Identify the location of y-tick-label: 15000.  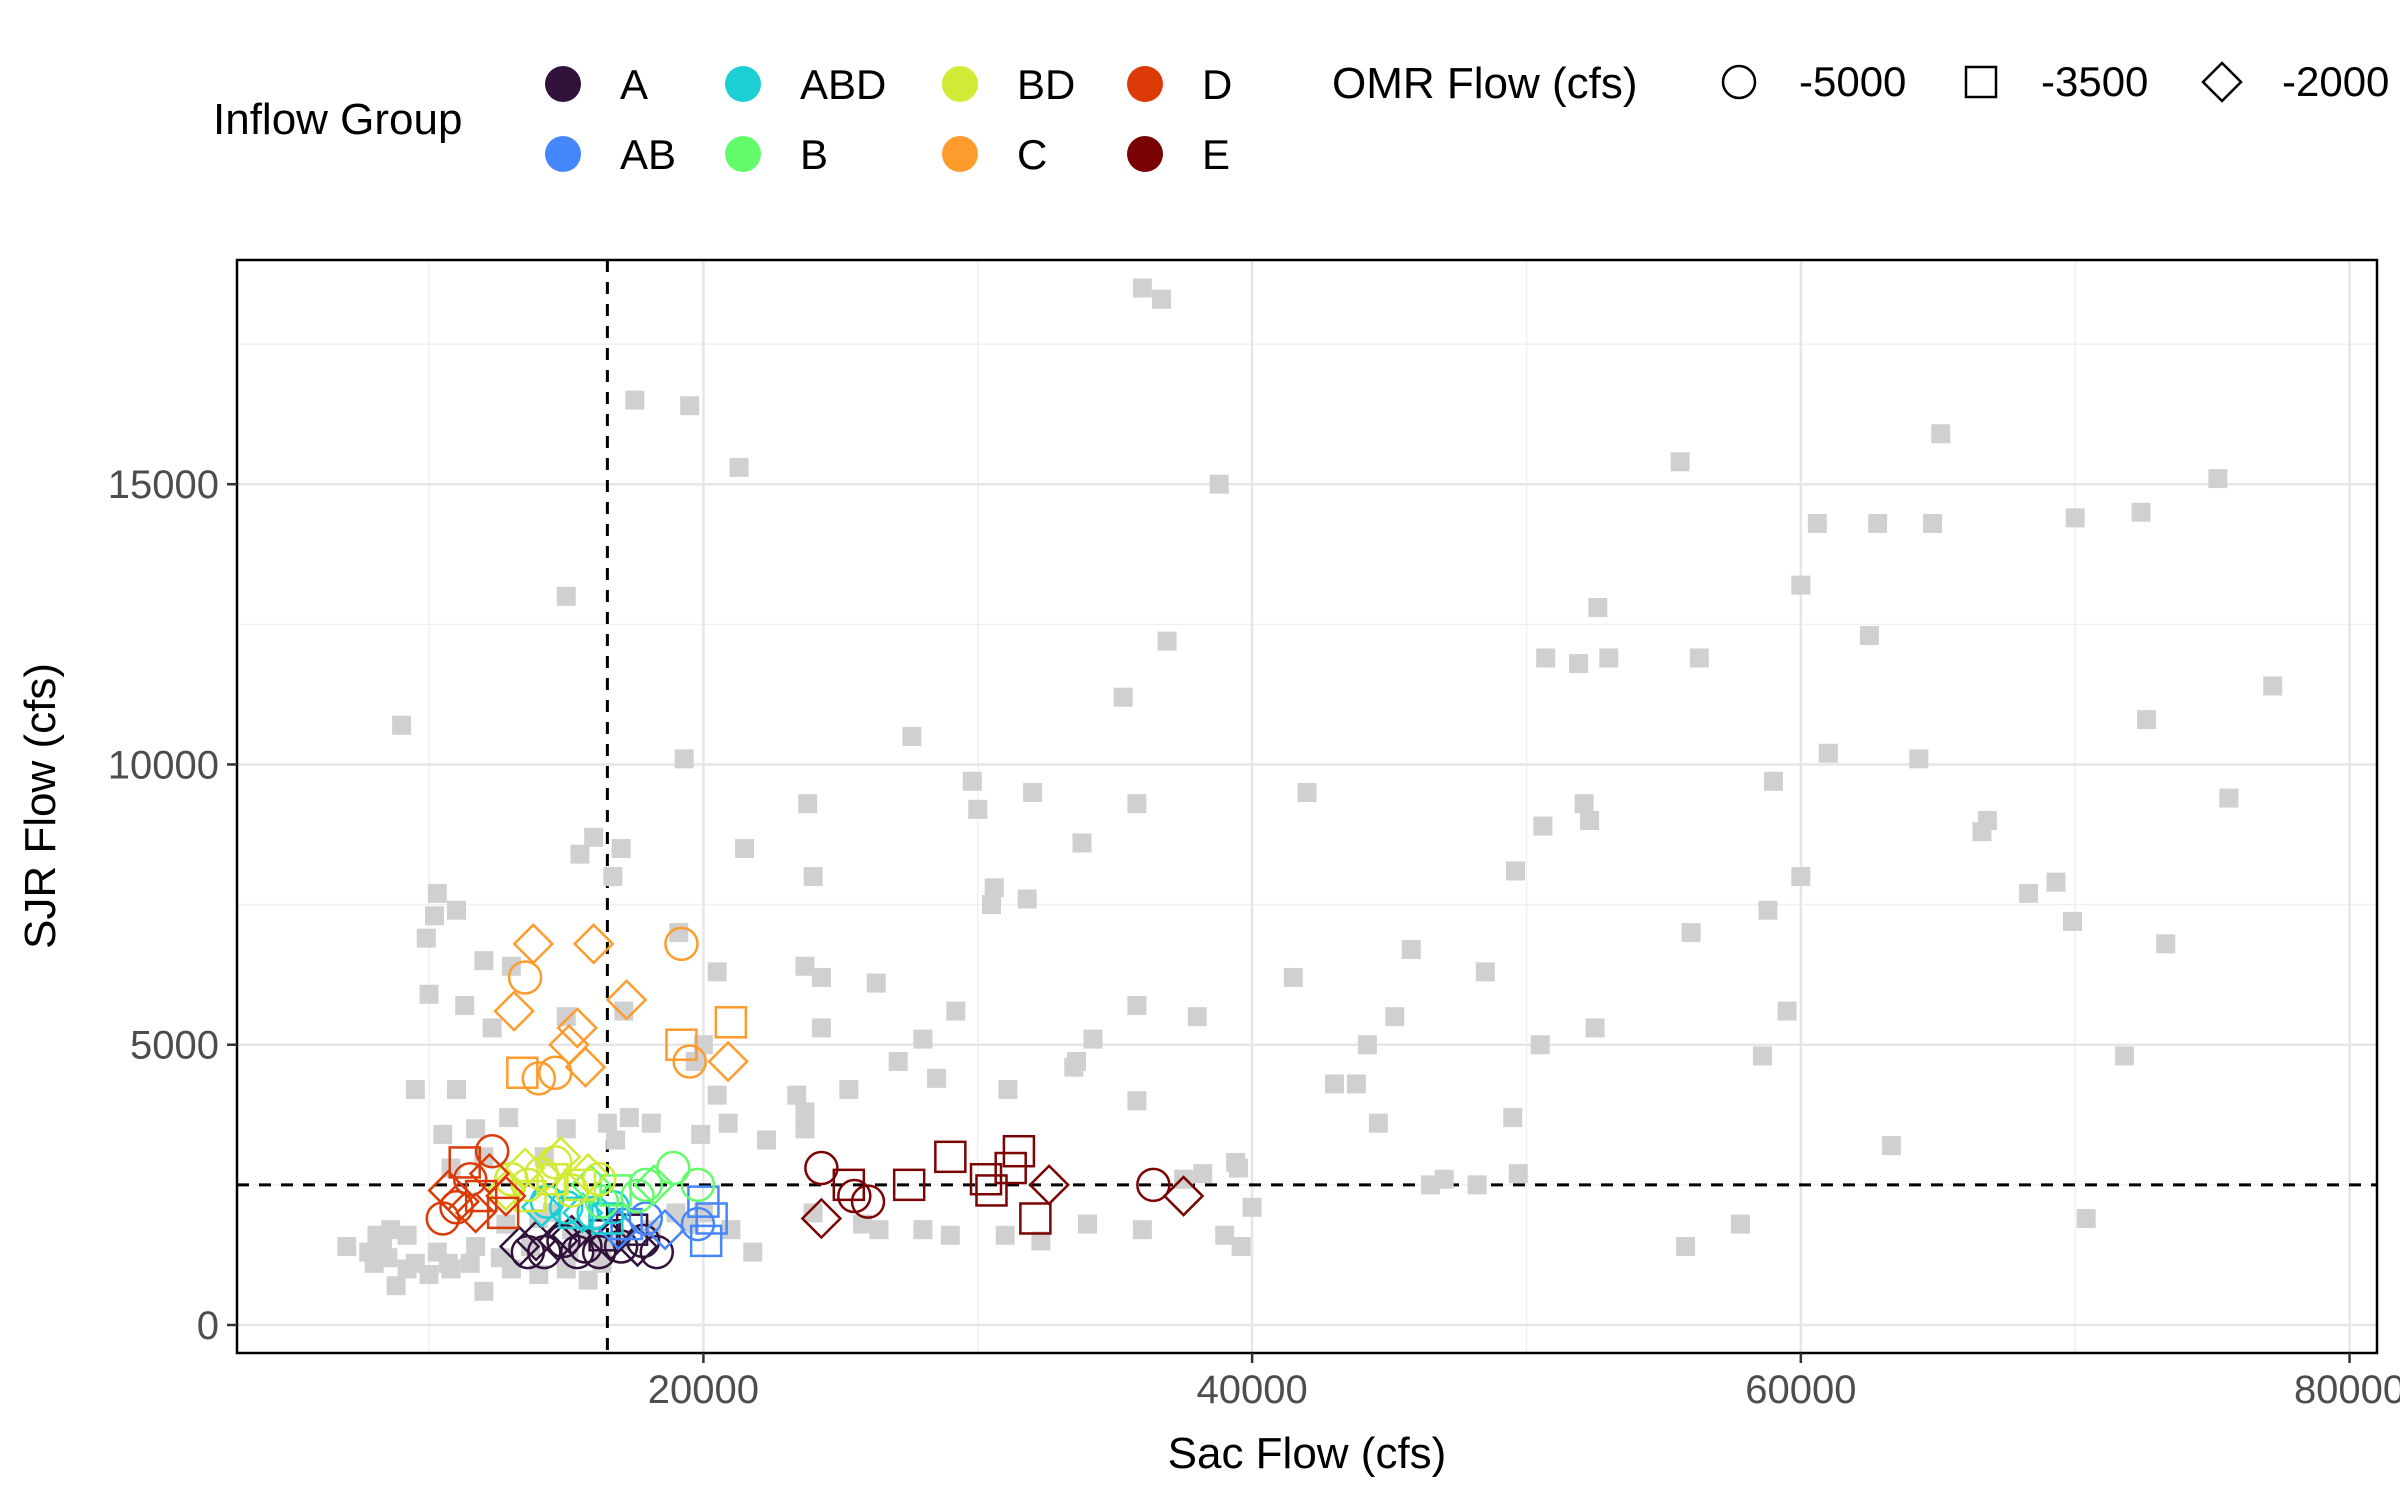
(163, 485).